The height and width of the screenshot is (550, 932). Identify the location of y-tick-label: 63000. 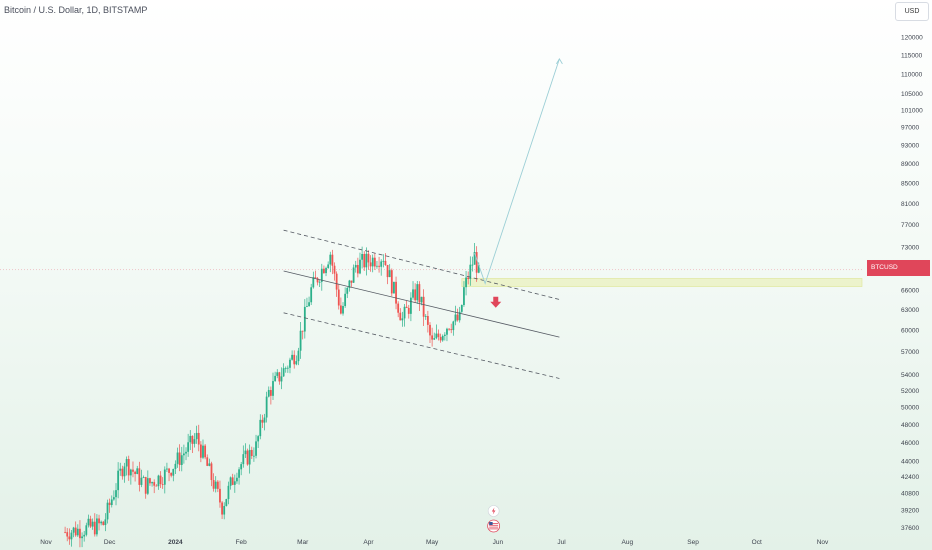
(910, 310).